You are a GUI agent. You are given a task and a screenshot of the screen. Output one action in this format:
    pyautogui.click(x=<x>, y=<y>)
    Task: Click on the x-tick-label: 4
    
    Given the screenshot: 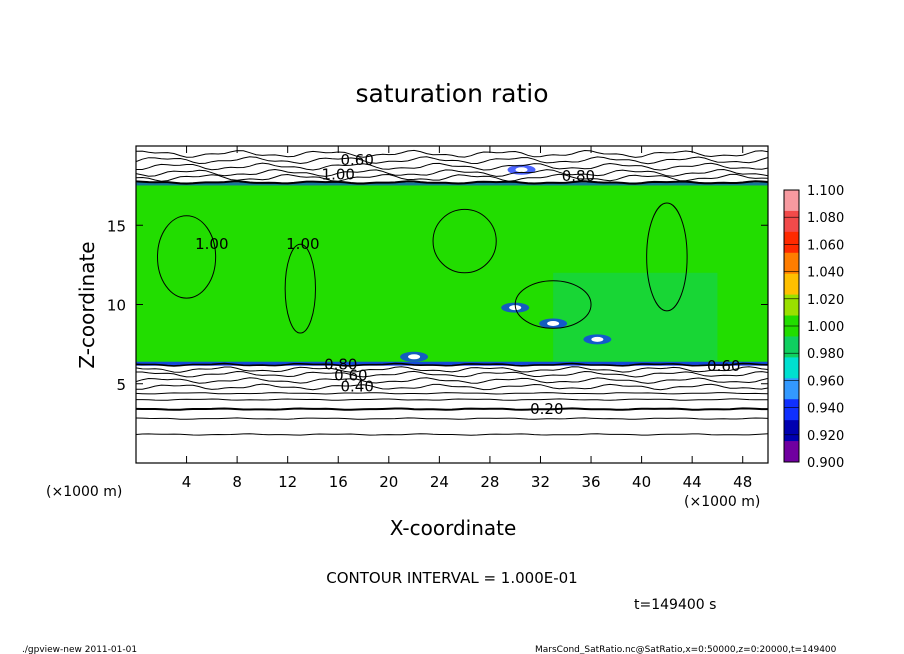 What is the action you would take?
    pyautogui.click(x=187, y=482)
    